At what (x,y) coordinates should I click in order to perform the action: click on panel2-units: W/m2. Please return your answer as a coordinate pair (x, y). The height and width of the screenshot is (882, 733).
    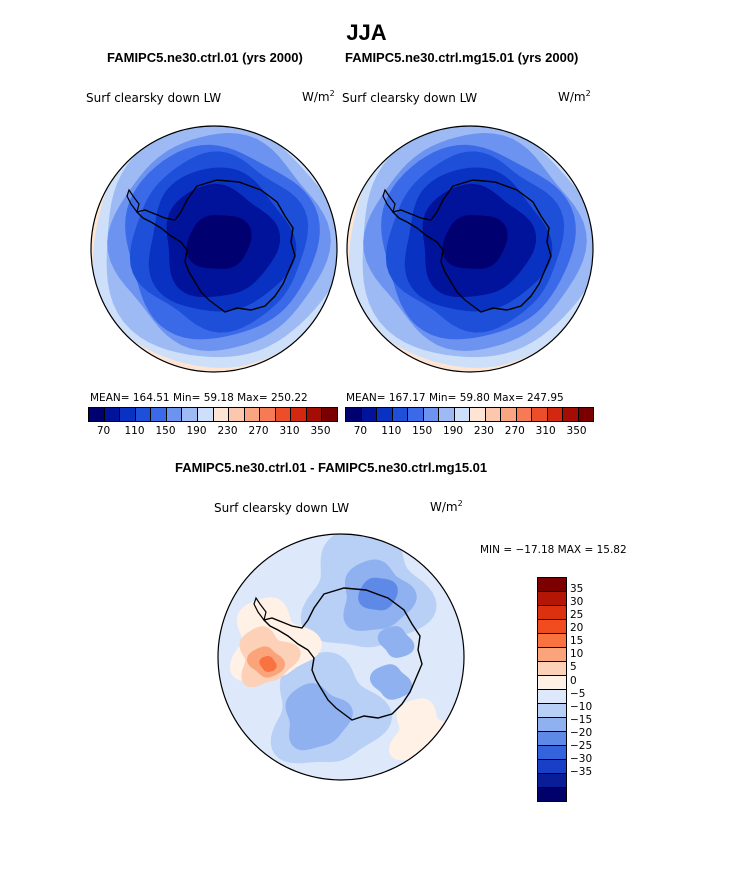
    Looking at the image, I should click on (574, 96).